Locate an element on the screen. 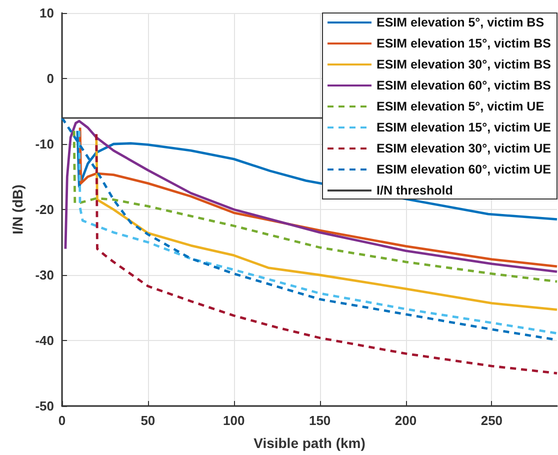  legend-label: ESIM elevation 5°, victim BS is located at coordinates (460, 23).